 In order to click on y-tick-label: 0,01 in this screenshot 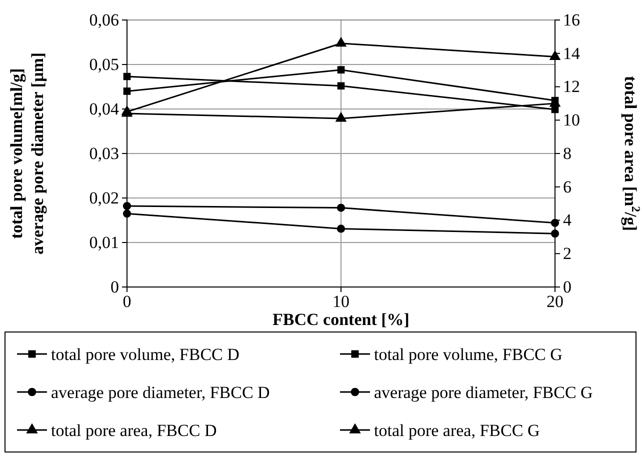, I will do `click(104, 242)`.